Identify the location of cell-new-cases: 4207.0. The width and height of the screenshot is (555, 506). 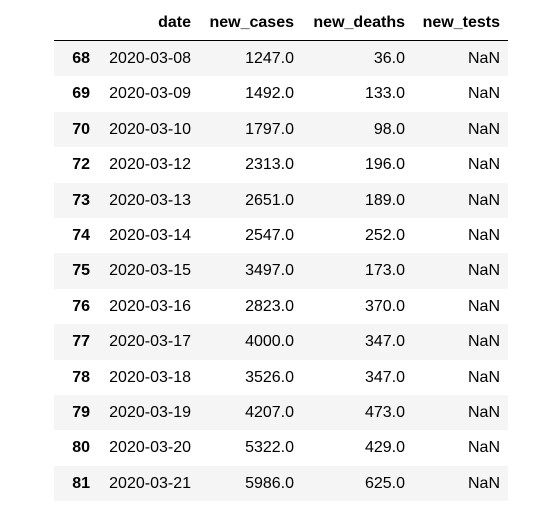
(269, 413).